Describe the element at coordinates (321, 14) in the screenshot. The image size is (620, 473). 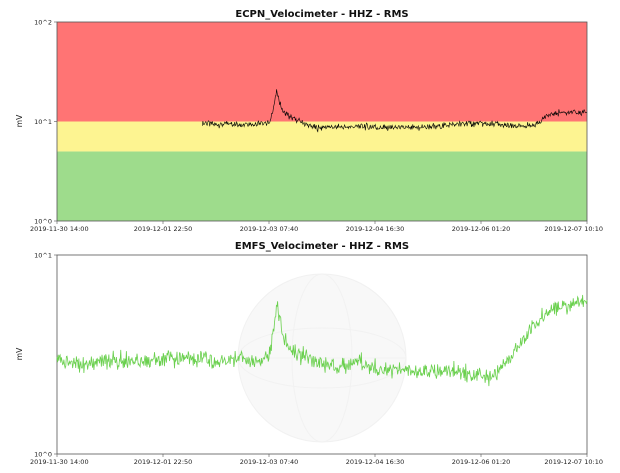
I see `chart-ecpn-title: ECPN_Velocimeter - HHZ - RMS` at that location.